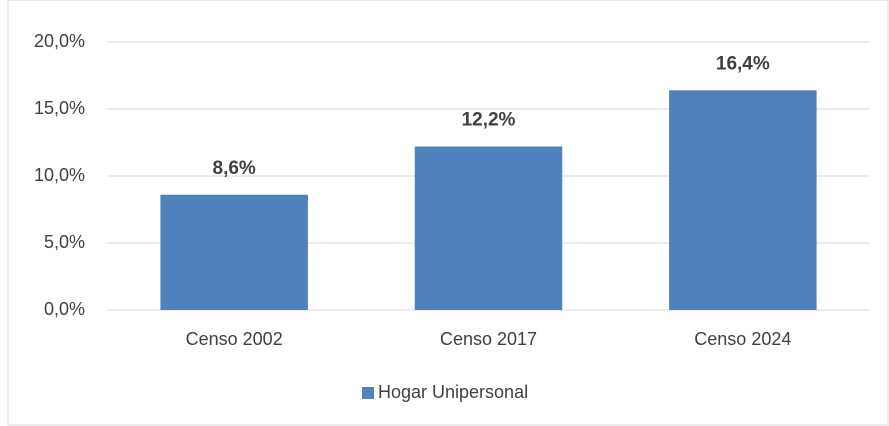 This screenshot has width=889, height=426. Describe the element at coordinates (742, 339) in the screenshot. I see `x-tick-label: Censo 2024` at that location.